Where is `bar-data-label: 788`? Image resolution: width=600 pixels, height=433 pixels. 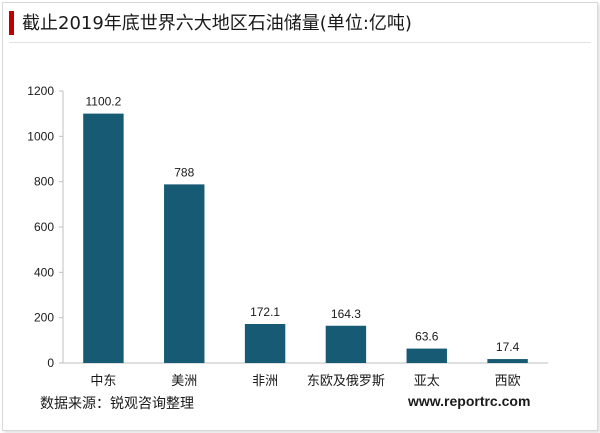
bar-data-label: 788 is located at coordinates (184, 172).